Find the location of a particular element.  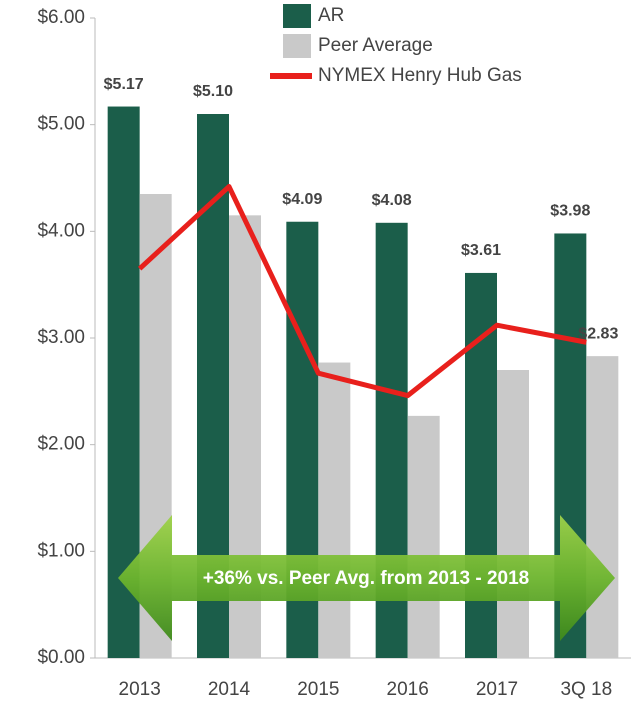

y-tick-label: $1.00 is located at coordinates (61, 550).